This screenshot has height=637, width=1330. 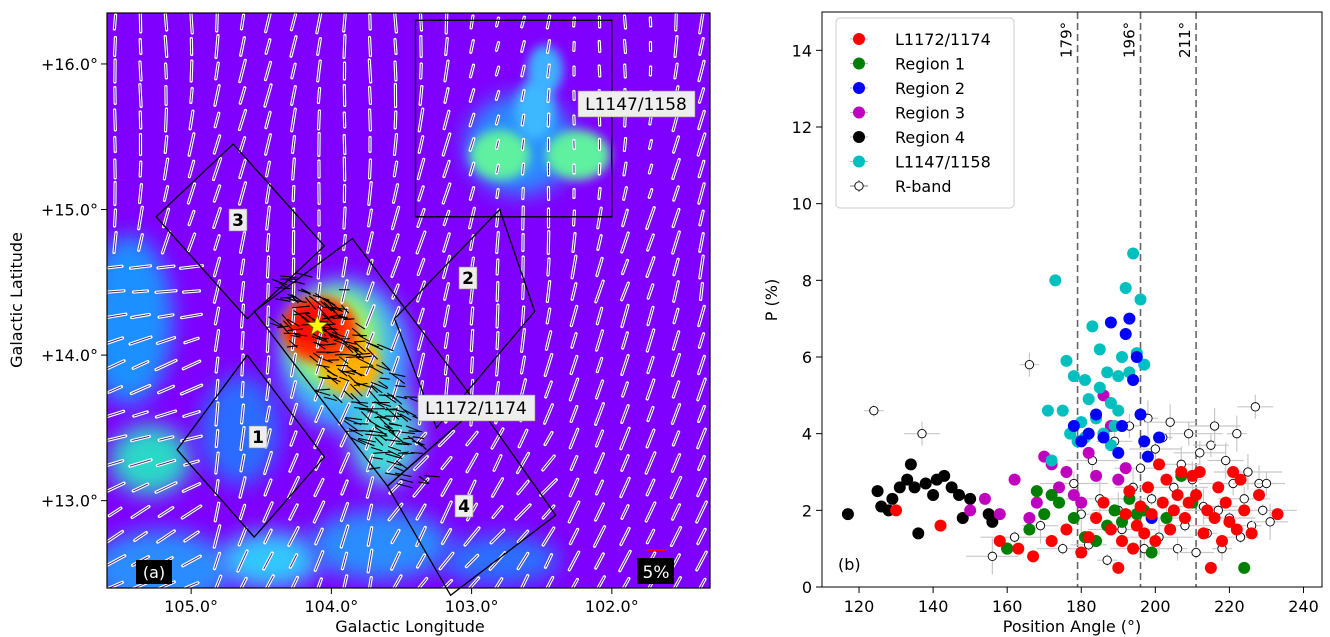 I want to click on legend-marker, so click(x=859, y=161).